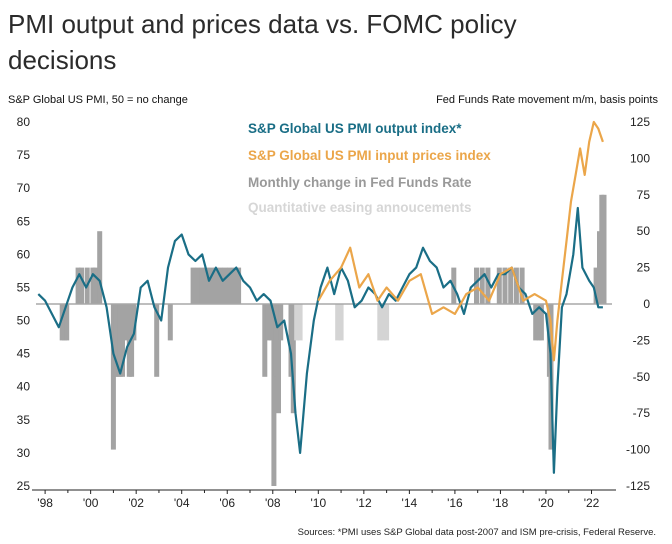 This screenshot has height=544, width=672. What do you see at coordinates (644, 231) in the screenshot?
I see `right-tick-label-3: 50` at bounding box center [644, 231].